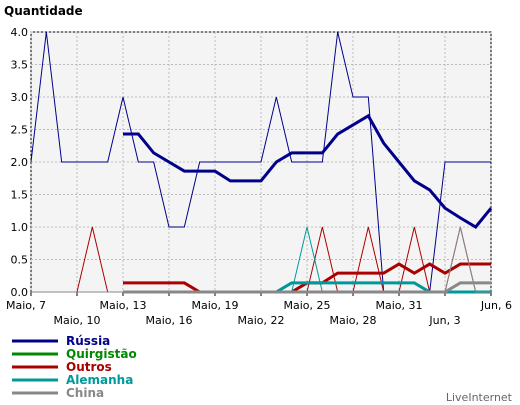  I want to click on y-tick-label: 3.0, so click(20, 97).